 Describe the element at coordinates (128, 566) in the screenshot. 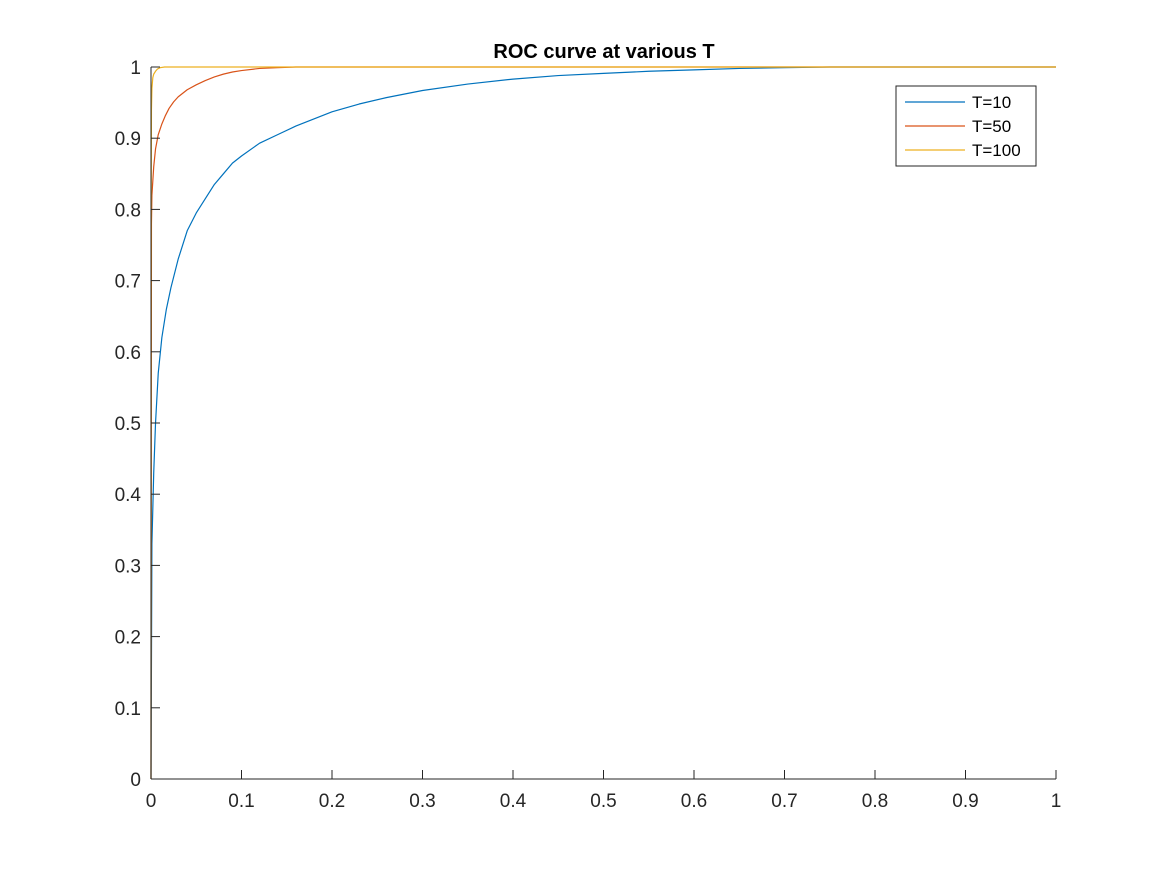

I see `y-tick-label: 0.3` at that location.